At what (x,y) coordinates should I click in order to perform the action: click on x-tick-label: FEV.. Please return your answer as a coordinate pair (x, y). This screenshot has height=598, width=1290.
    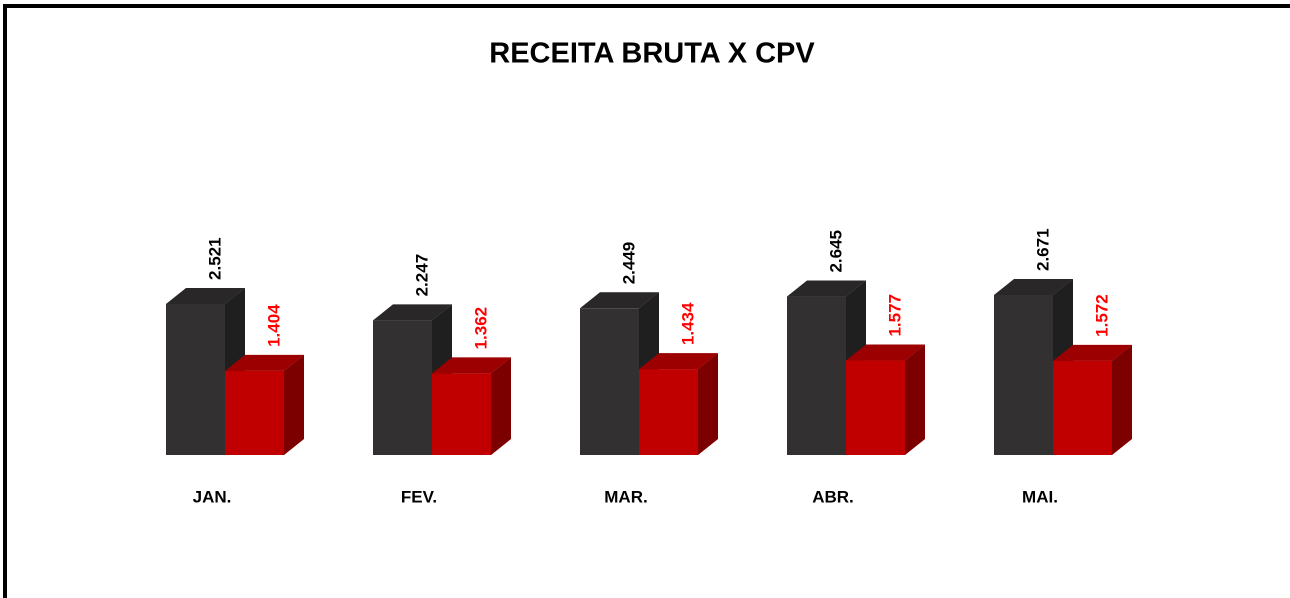
    Looking at the image, I should click on (419, 496).